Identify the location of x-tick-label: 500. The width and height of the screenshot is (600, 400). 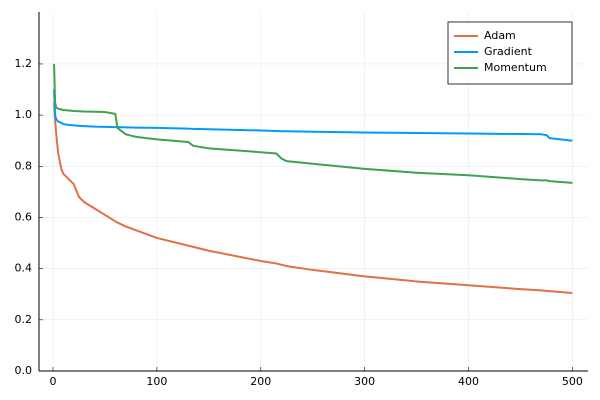
(572, 381).